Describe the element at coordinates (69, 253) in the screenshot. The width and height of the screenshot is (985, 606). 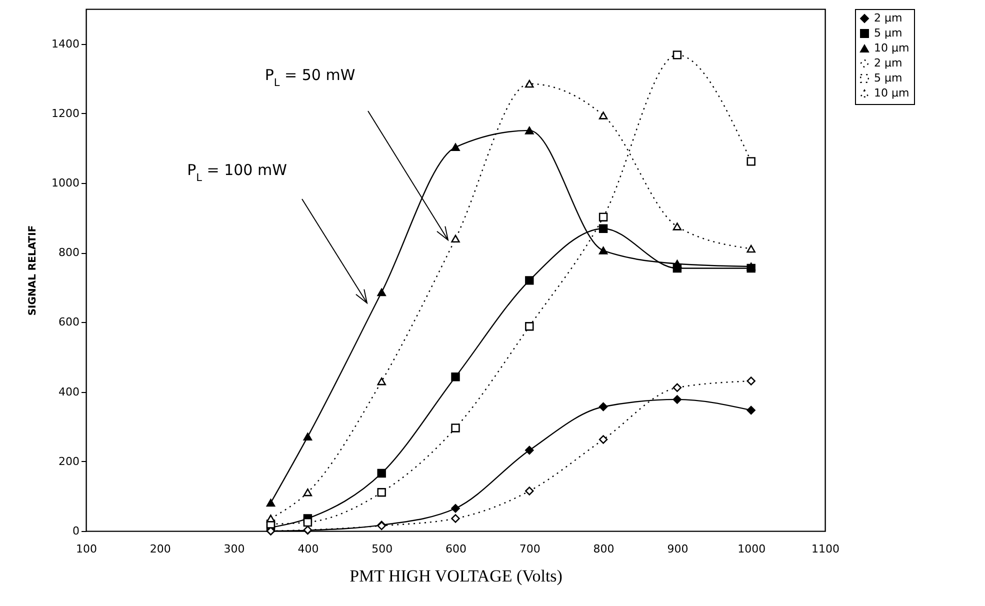
I see `y-tick-label: 800` at that location.